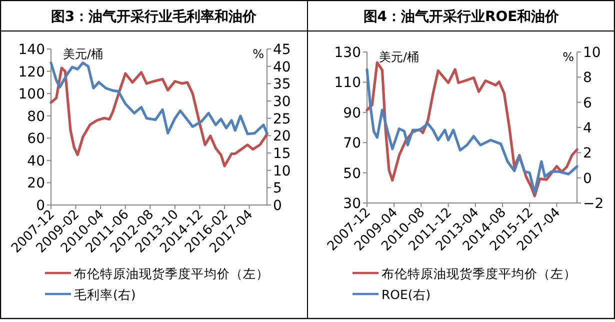 The image size is (615, 322). I want to click on y2-tick-label: 8, so click(587, 78).